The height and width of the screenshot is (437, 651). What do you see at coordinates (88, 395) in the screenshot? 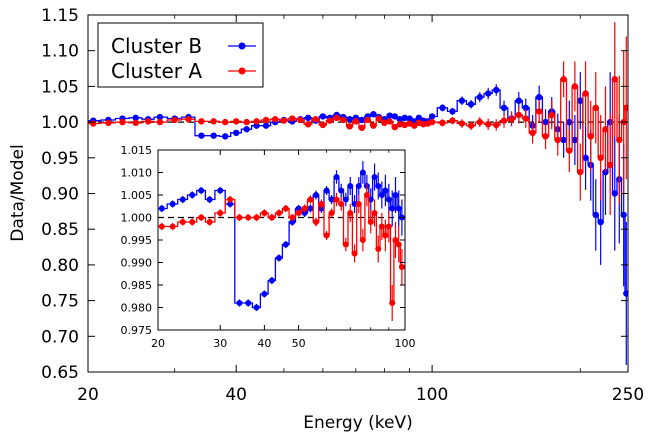
I see `main-xtick-label: 20` at bounding box center [88, 395].